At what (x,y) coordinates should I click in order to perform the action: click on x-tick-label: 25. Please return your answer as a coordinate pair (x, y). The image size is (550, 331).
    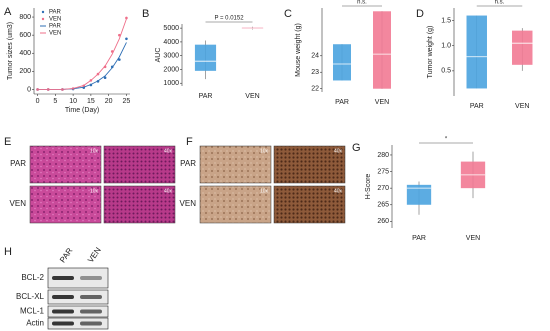
    Looking at the image, I should click on (127, 101).